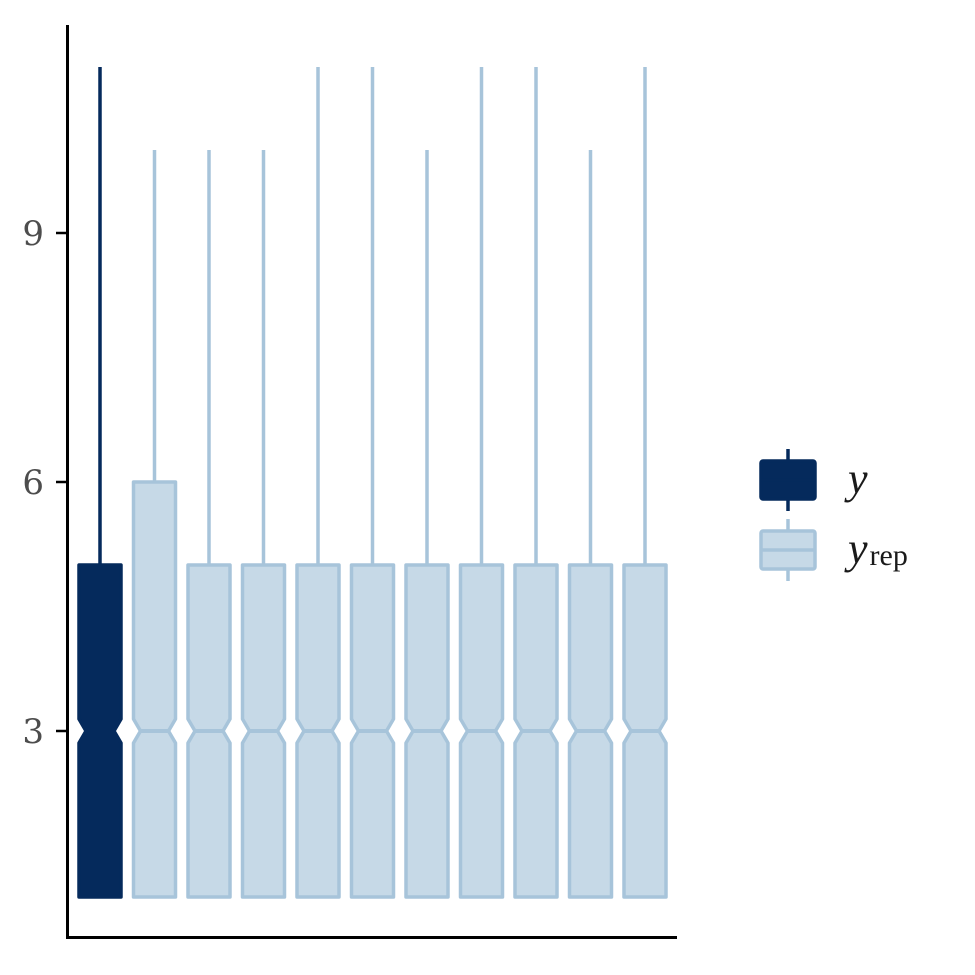  What do you see at coordinates (33, 234) in the screenshot?
I see `y-tick-label: 9` at bounding box center [33, 234].